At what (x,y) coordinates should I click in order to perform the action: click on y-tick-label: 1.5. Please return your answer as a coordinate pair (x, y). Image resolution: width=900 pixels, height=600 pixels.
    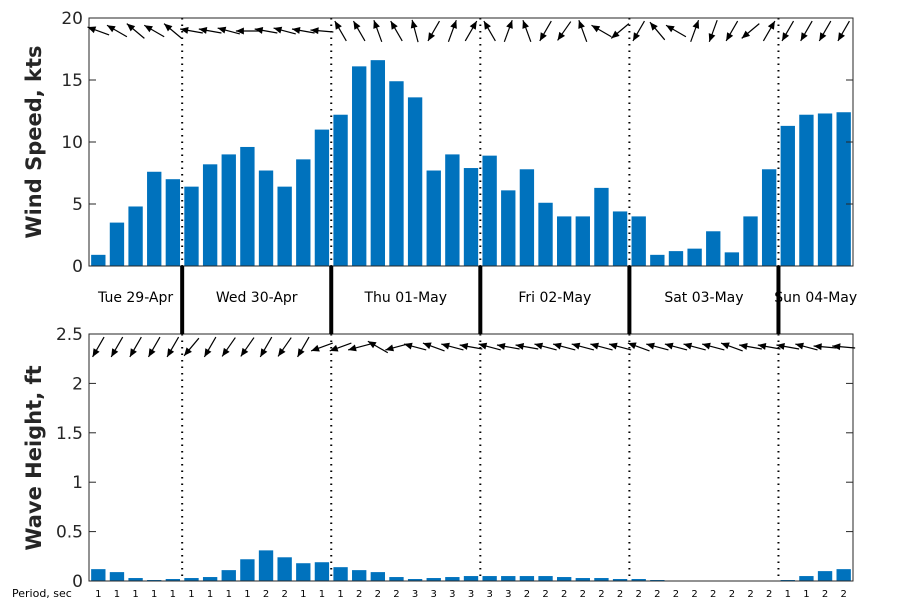
    Looking at the image, I should click on (69, 434).